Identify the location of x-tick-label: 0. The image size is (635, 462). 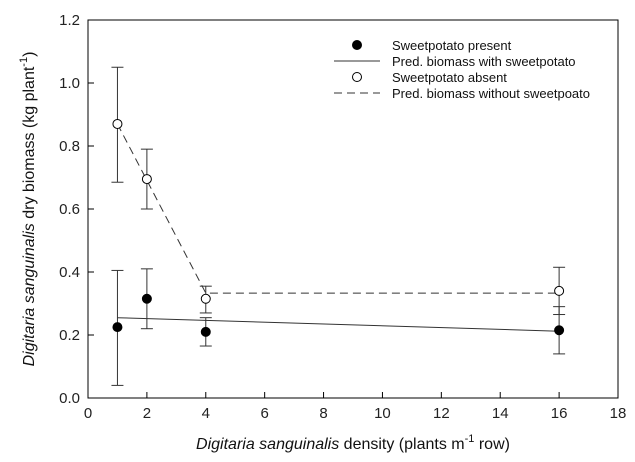
(88, 413).